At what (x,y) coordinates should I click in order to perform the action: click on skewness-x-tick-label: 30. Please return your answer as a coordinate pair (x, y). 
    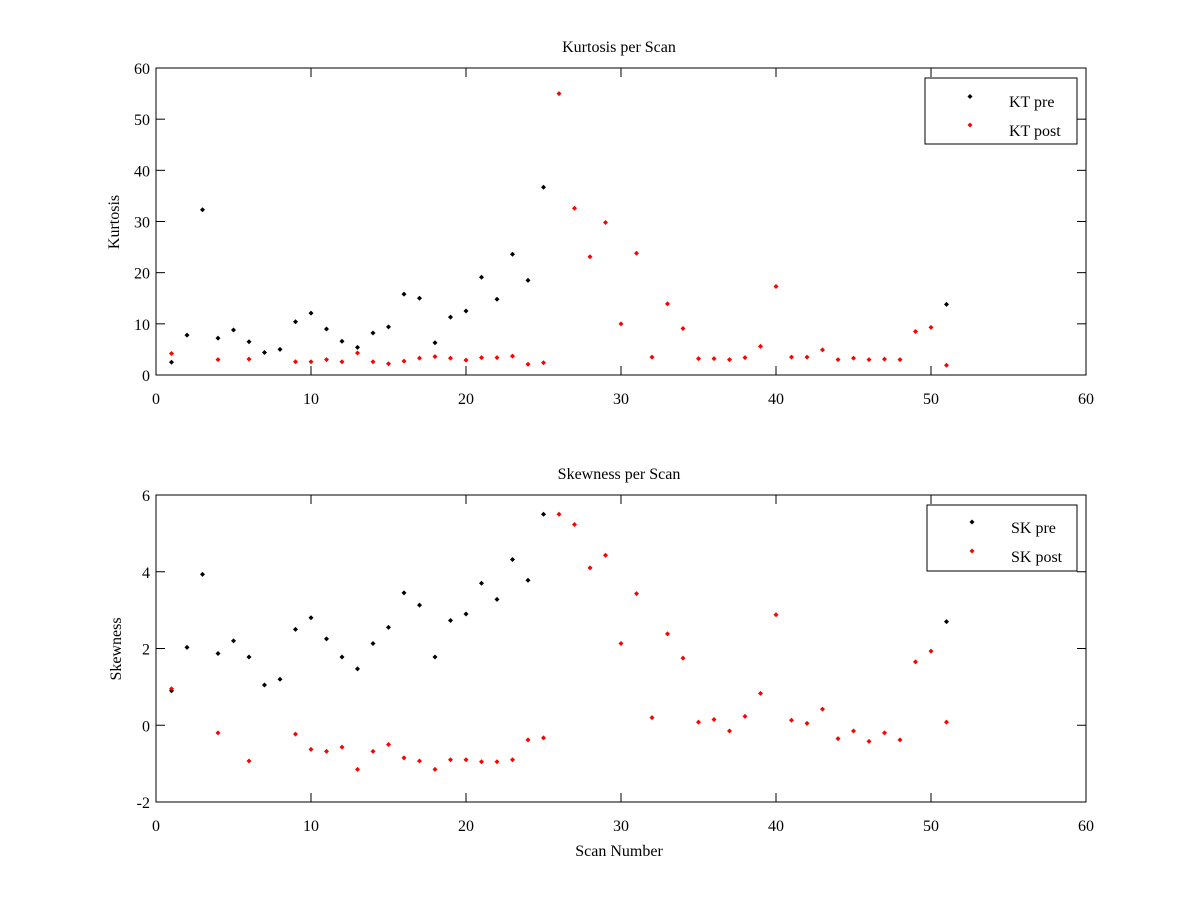
    Looking at the image, I should click on (621, 826).